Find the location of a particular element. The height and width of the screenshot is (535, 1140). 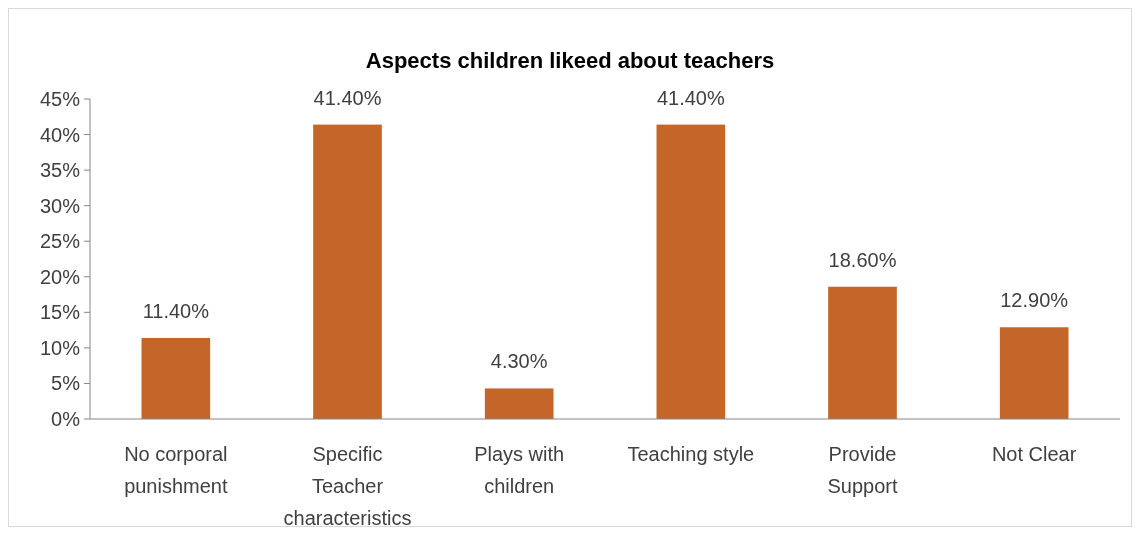

x-tick-label: Plays with children is located at coordinates (519, 470).